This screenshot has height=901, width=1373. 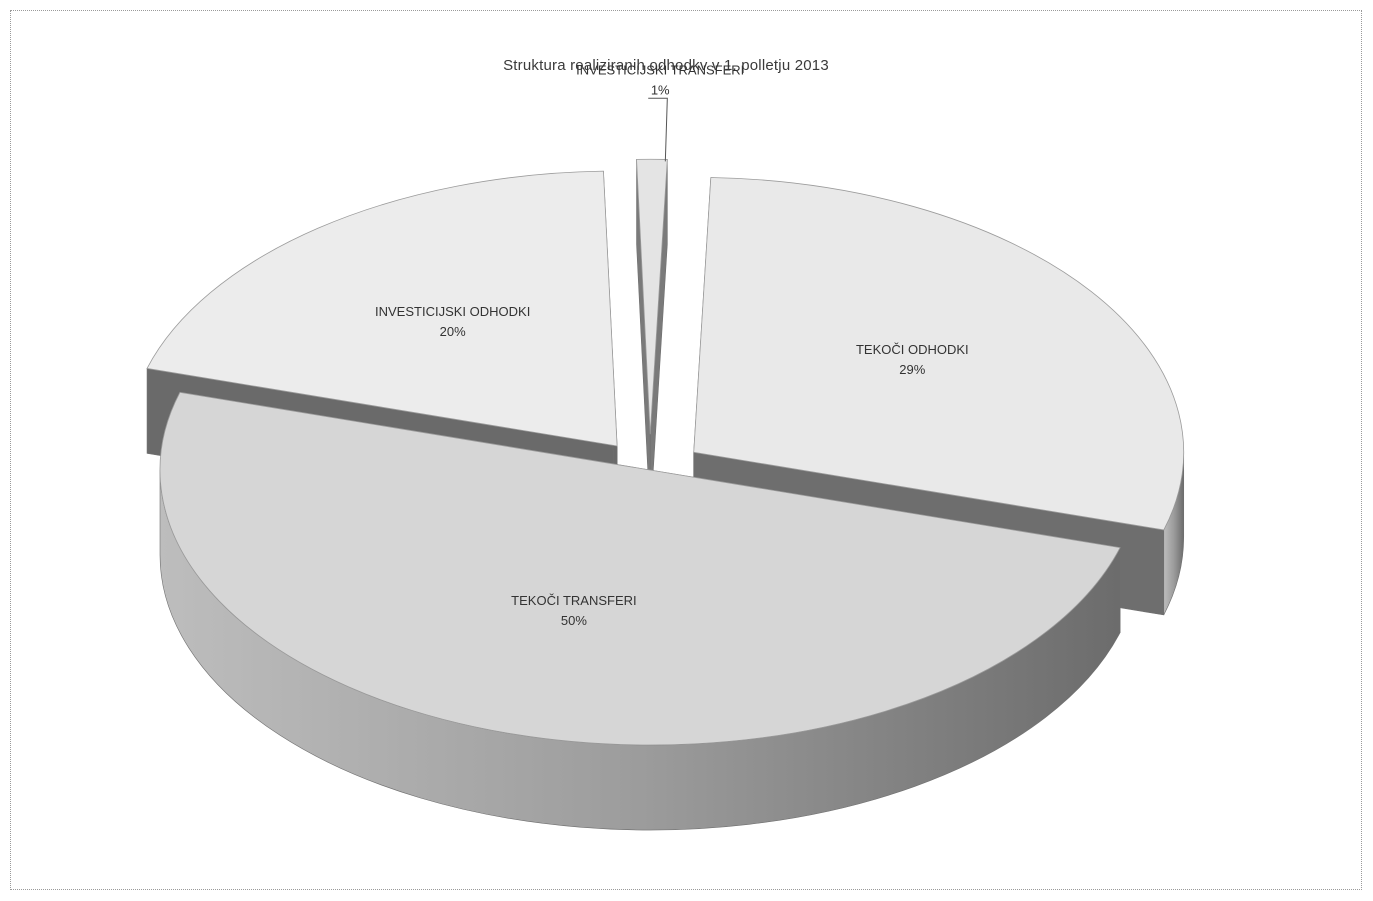 I want to click on slice-percent-label: 50%, so click(x=574, y=620).